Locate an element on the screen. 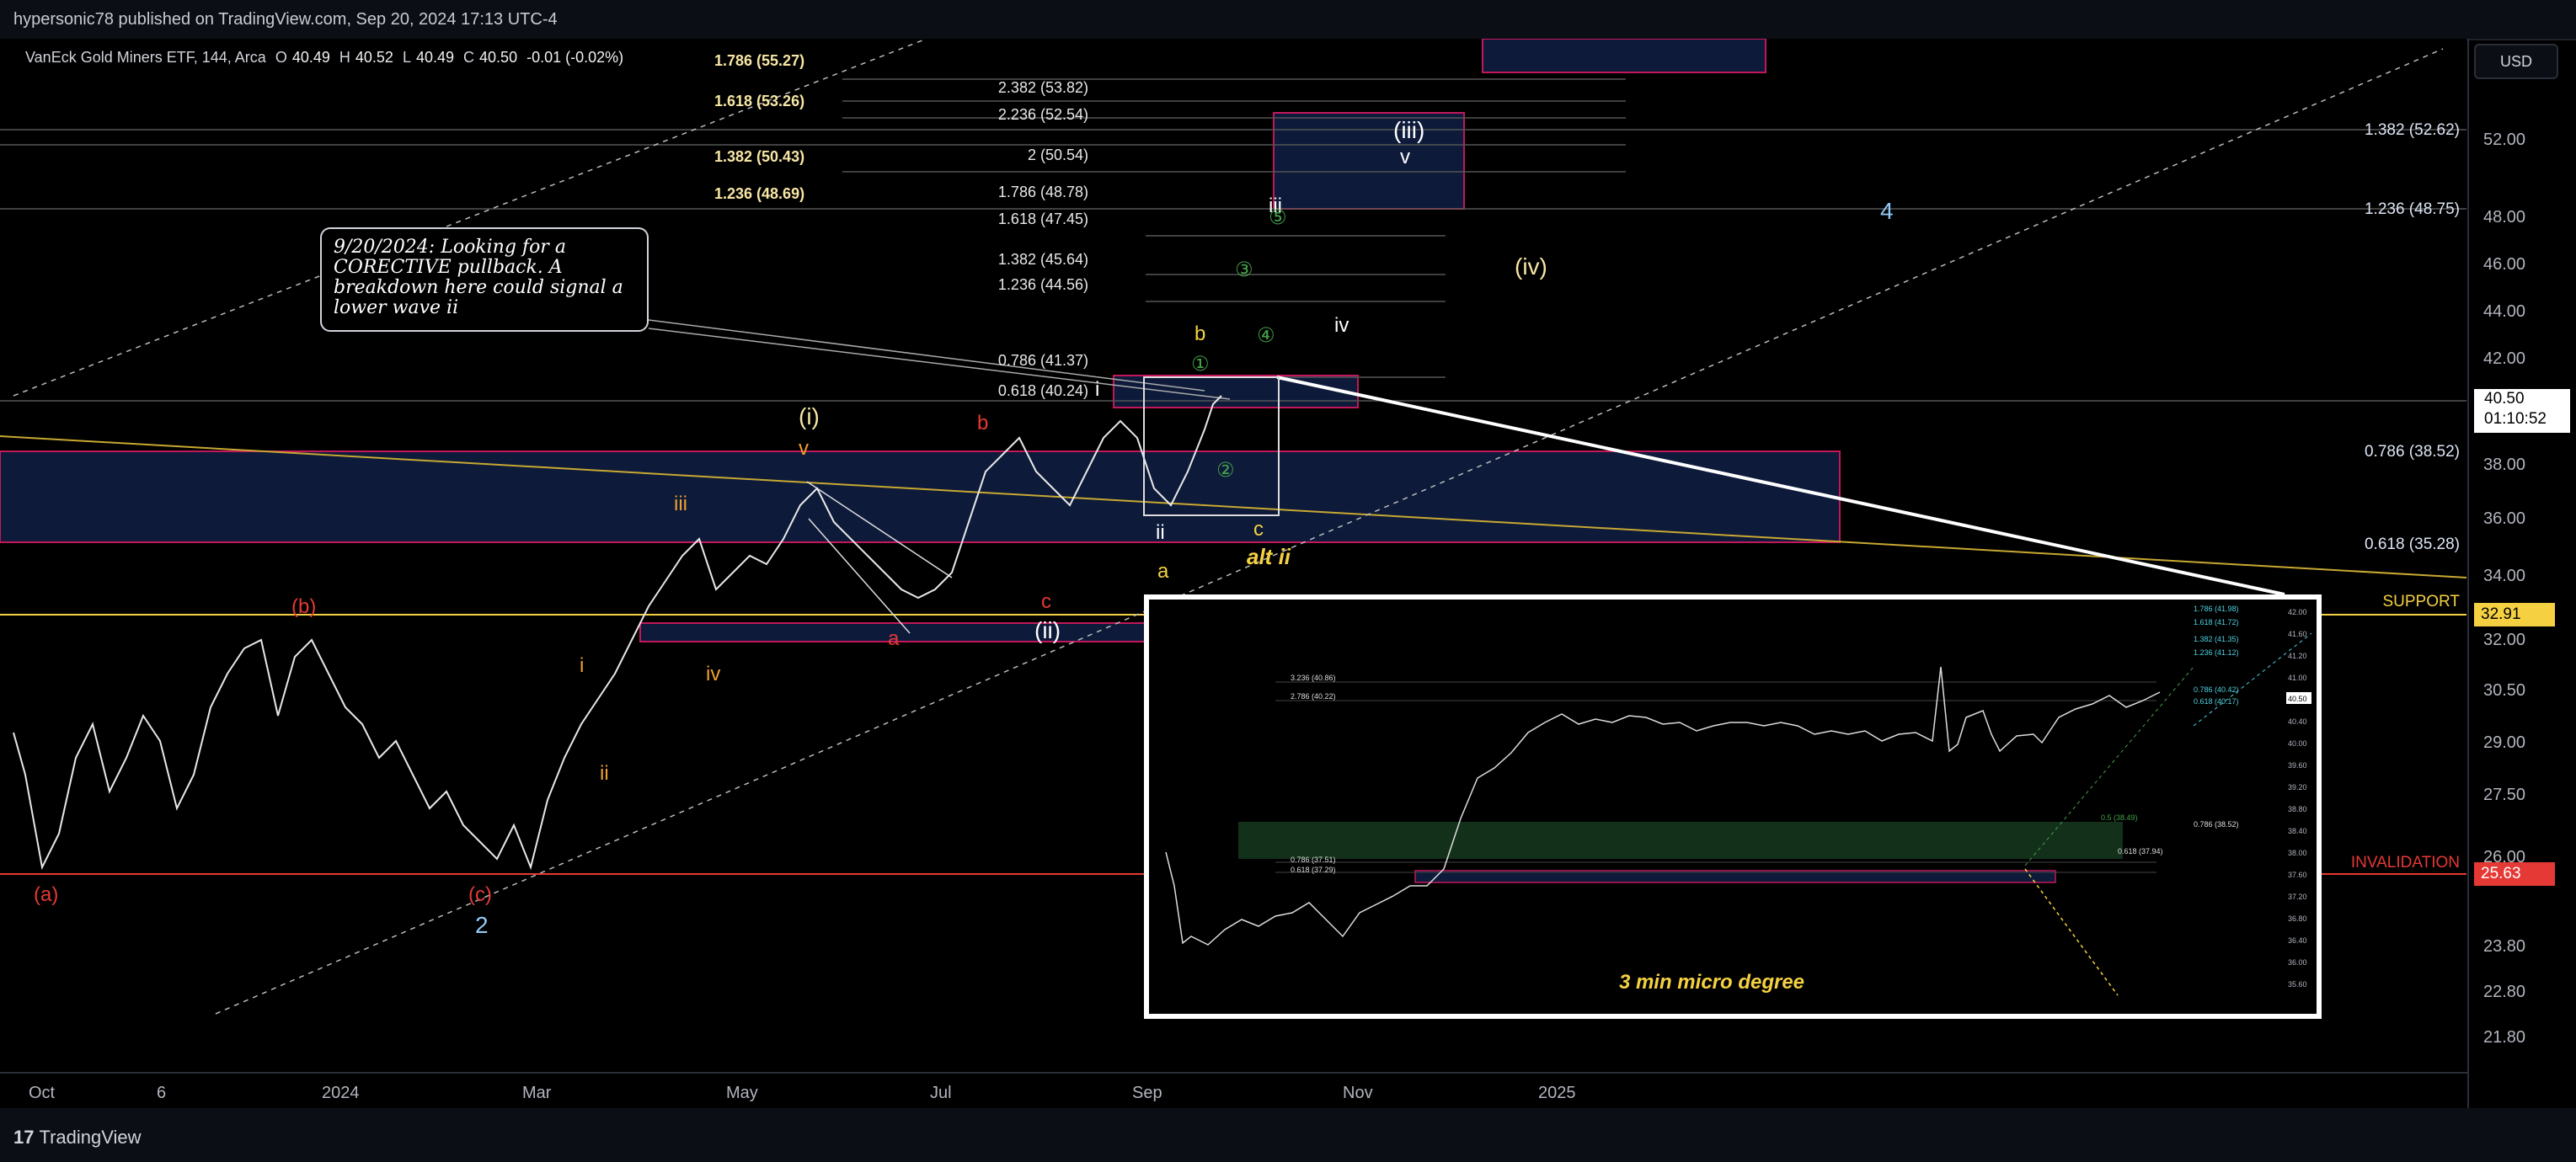 Image resolution: width=2576 pixels, height=1162 pixels. inset-price-series is located at coordinates (1663, 806).